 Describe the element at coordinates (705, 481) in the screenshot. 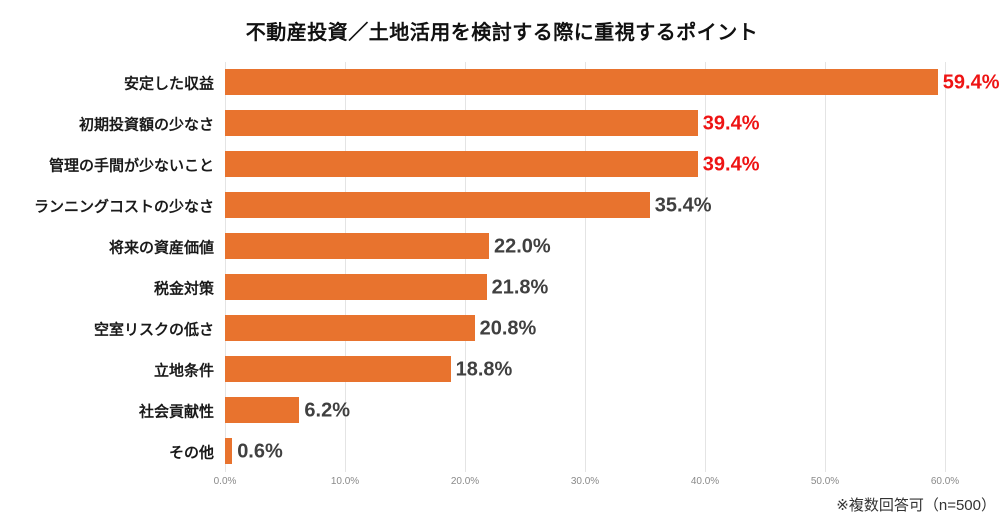

I see `x-axis-tick-label: 40.0%` at that location.